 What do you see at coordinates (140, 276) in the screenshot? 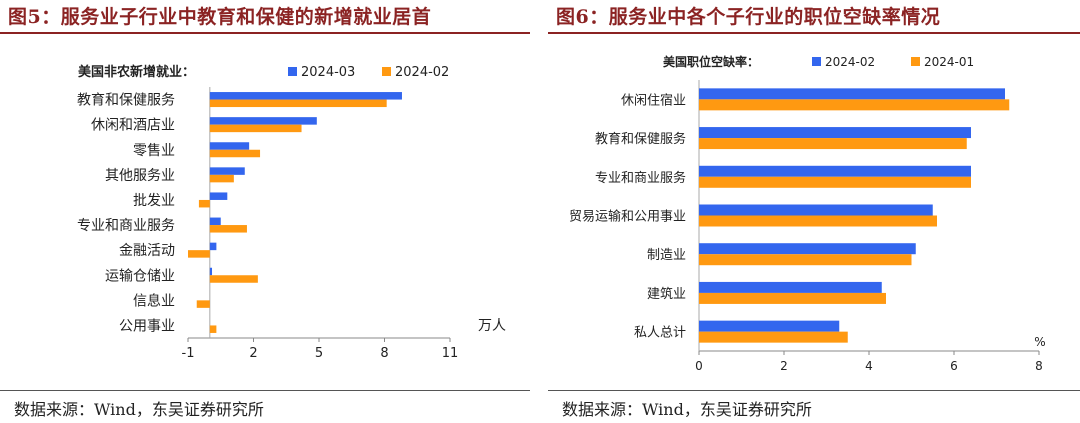
I see `category-label: 运输仓储业` at bounding box center [140, 276].